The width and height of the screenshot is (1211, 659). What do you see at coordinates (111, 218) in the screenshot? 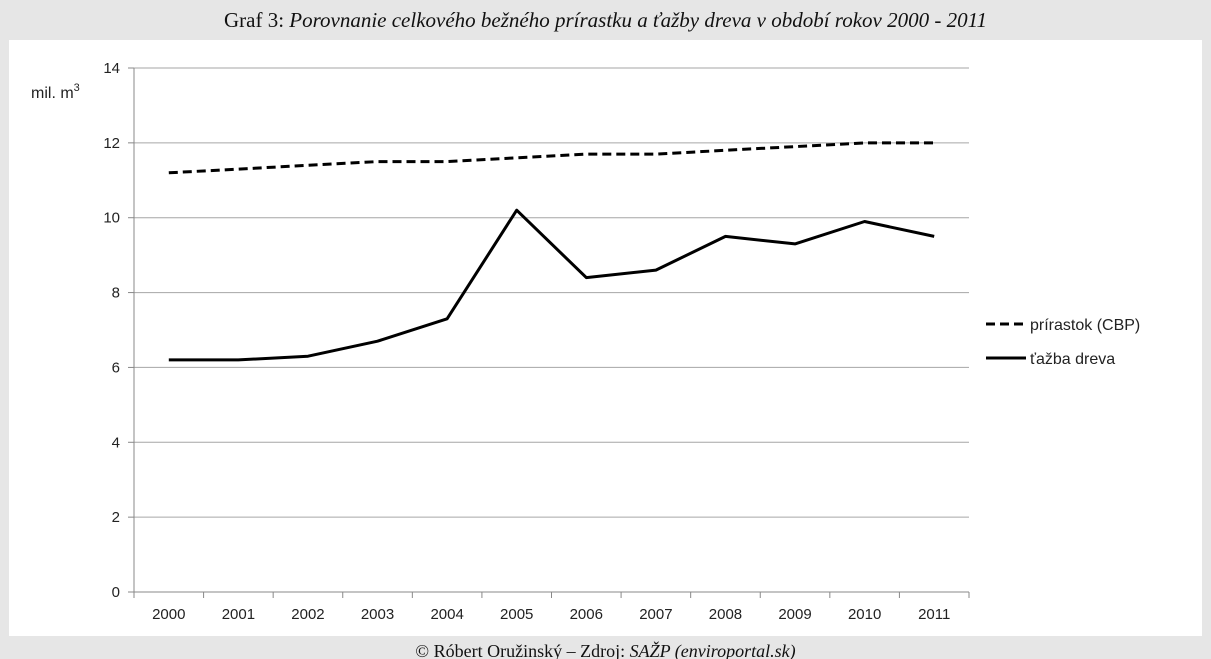
I see `y-tick-label: 10` at bounding box center [111, 218].